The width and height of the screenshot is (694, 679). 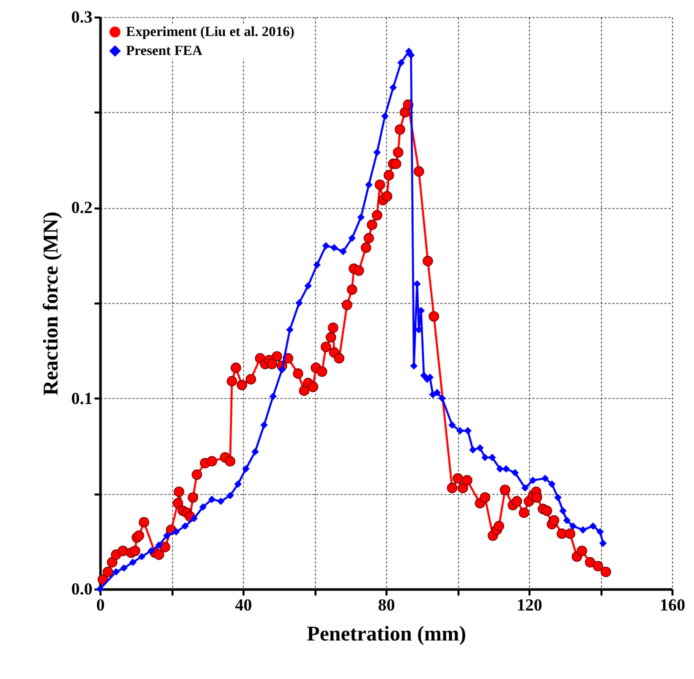 What do you see at coordinates (165, 51) in the screenshot?
I see `legend-label: Present FEA` at bounding box center [165, 51].